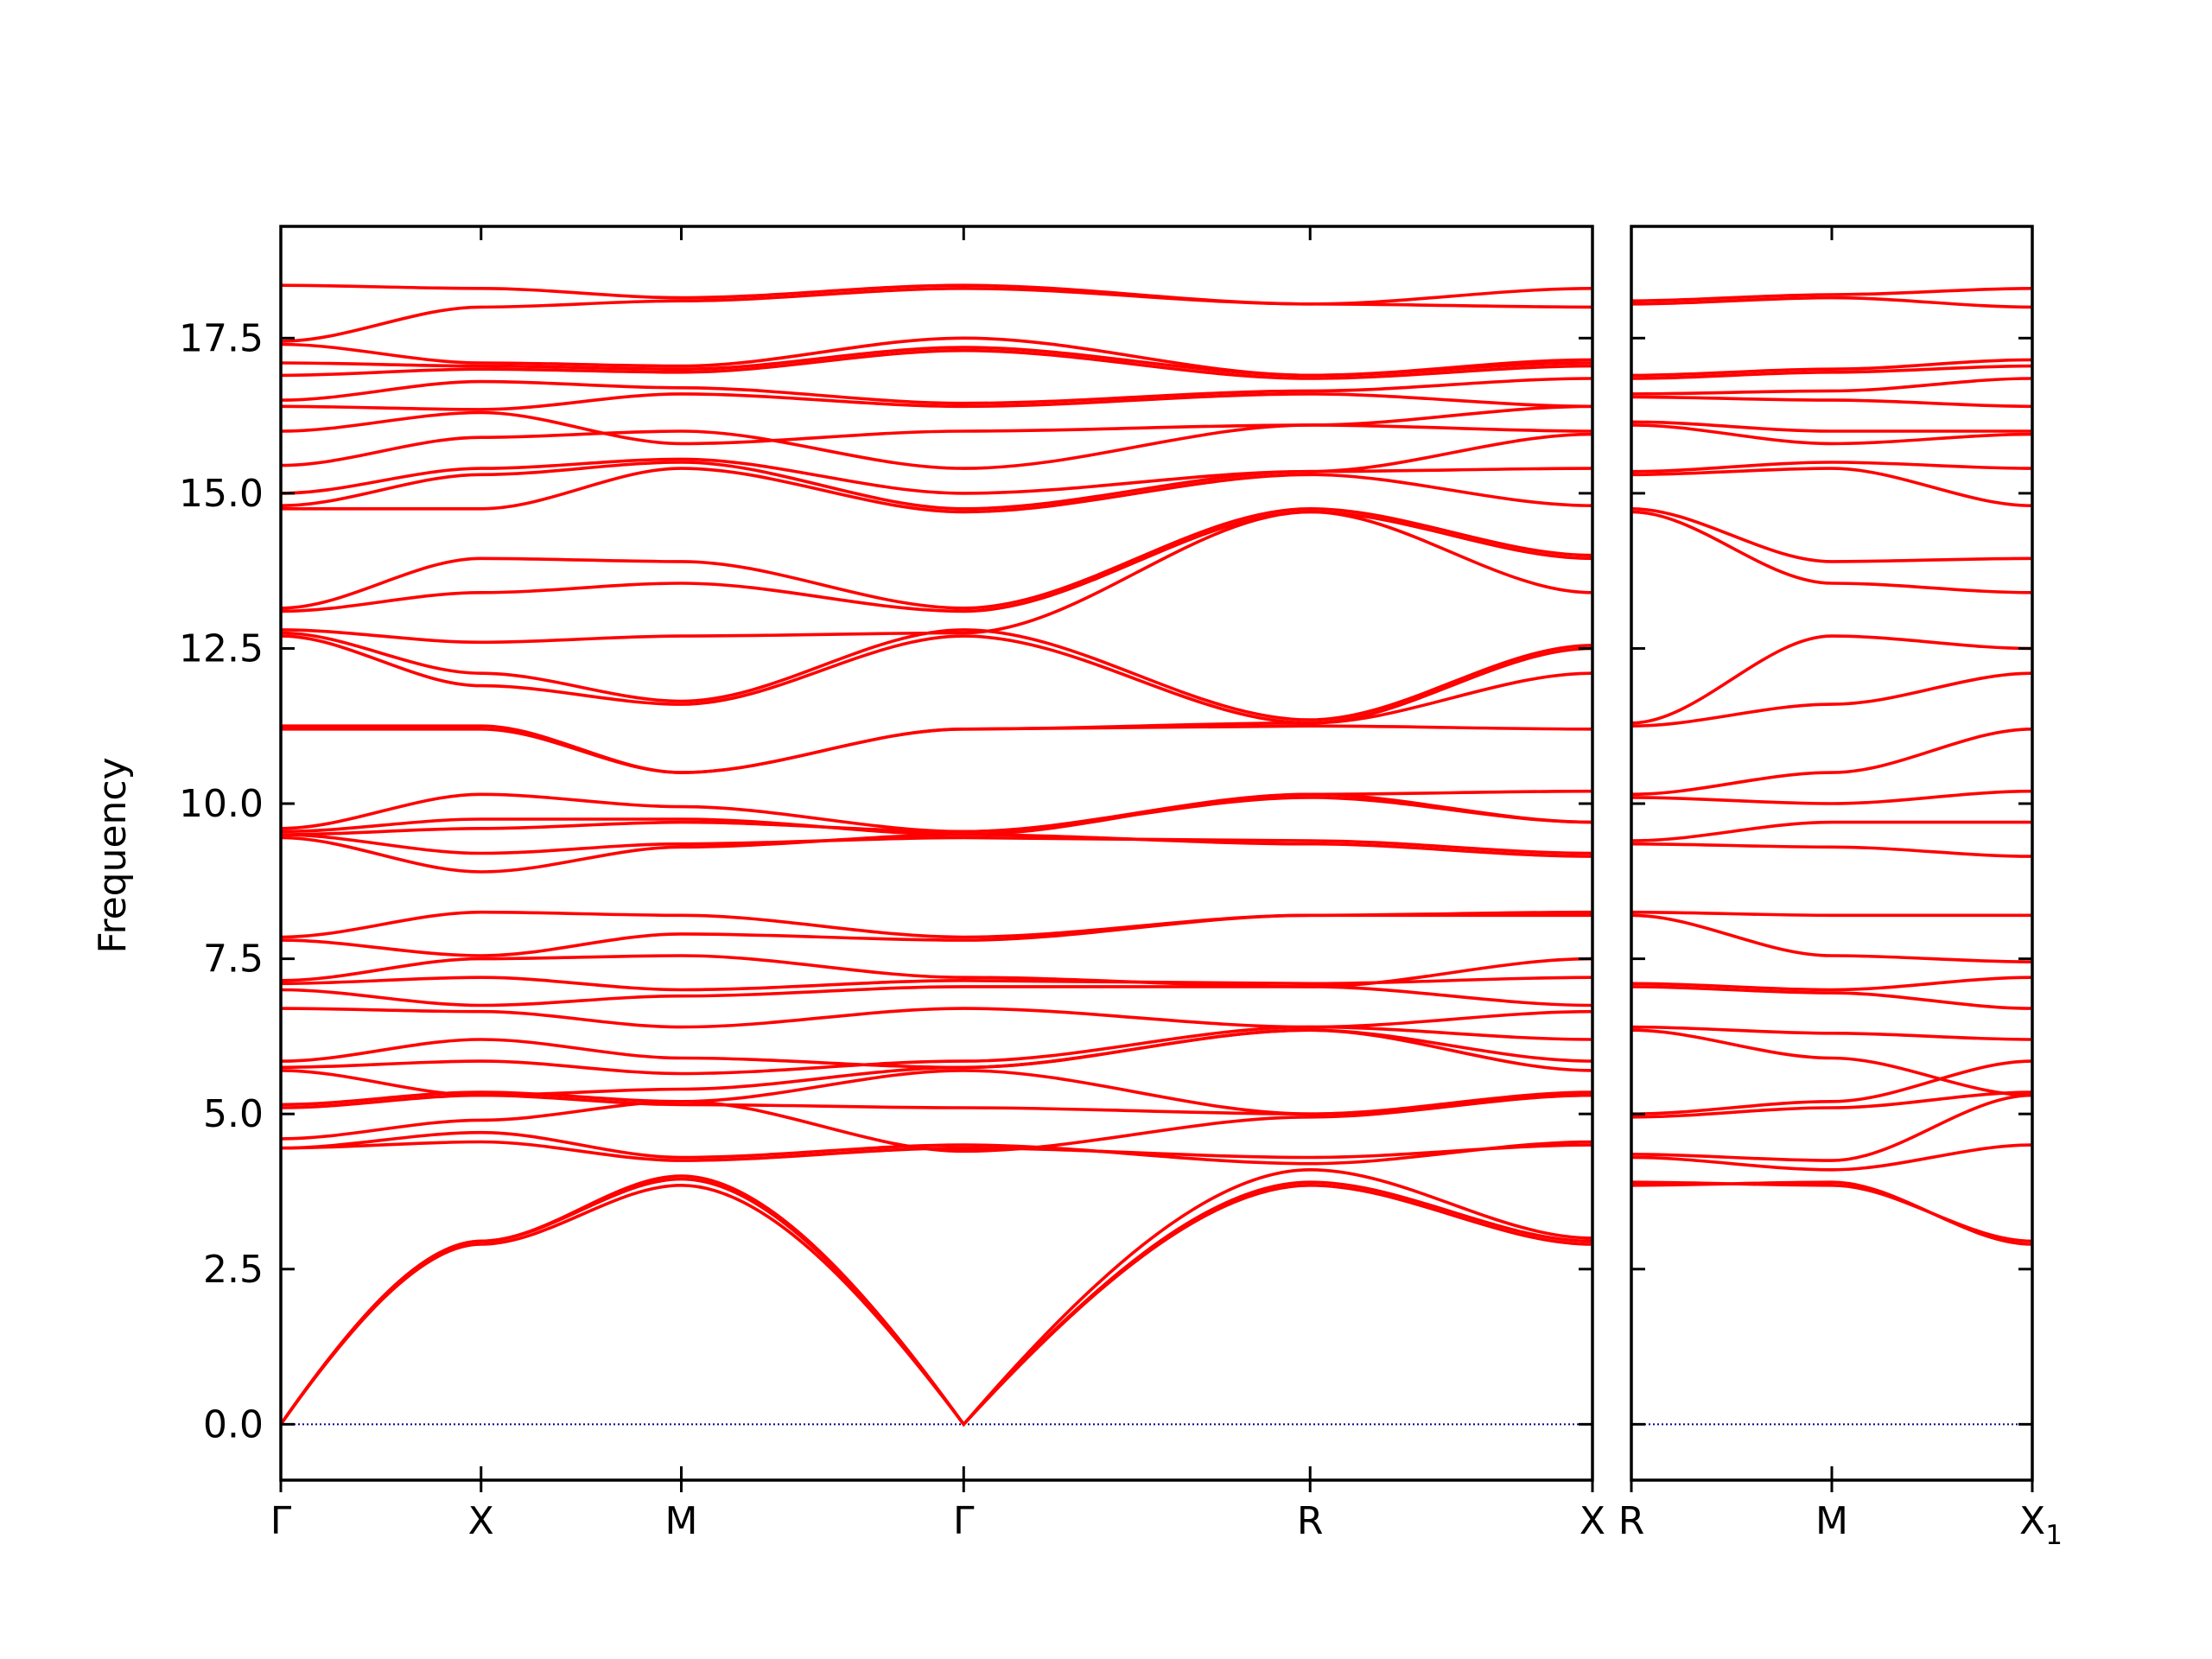  Describe the element at coordinates (221, 648) in the screenshot. I see `y-tick-label: 12.5` at that location.